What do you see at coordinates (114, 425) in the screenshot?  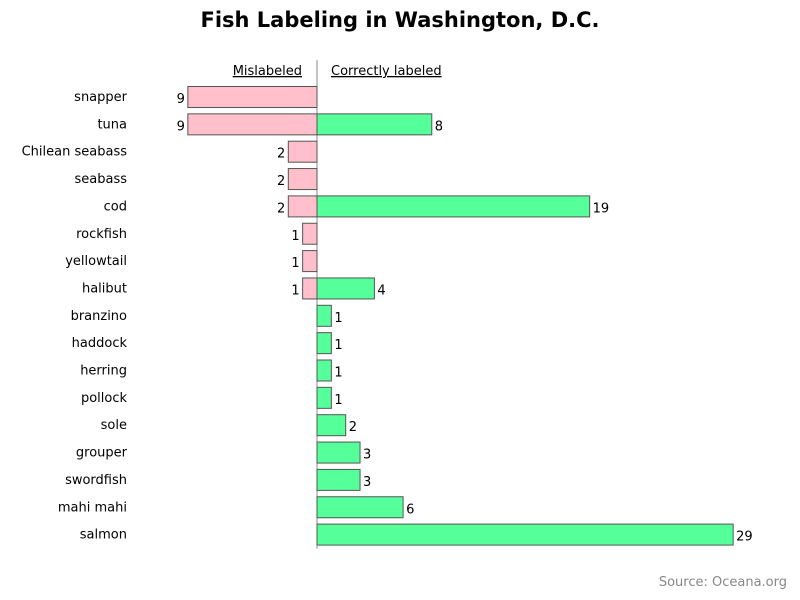 I see `category-label: sole` at bounding box center [114, 425].